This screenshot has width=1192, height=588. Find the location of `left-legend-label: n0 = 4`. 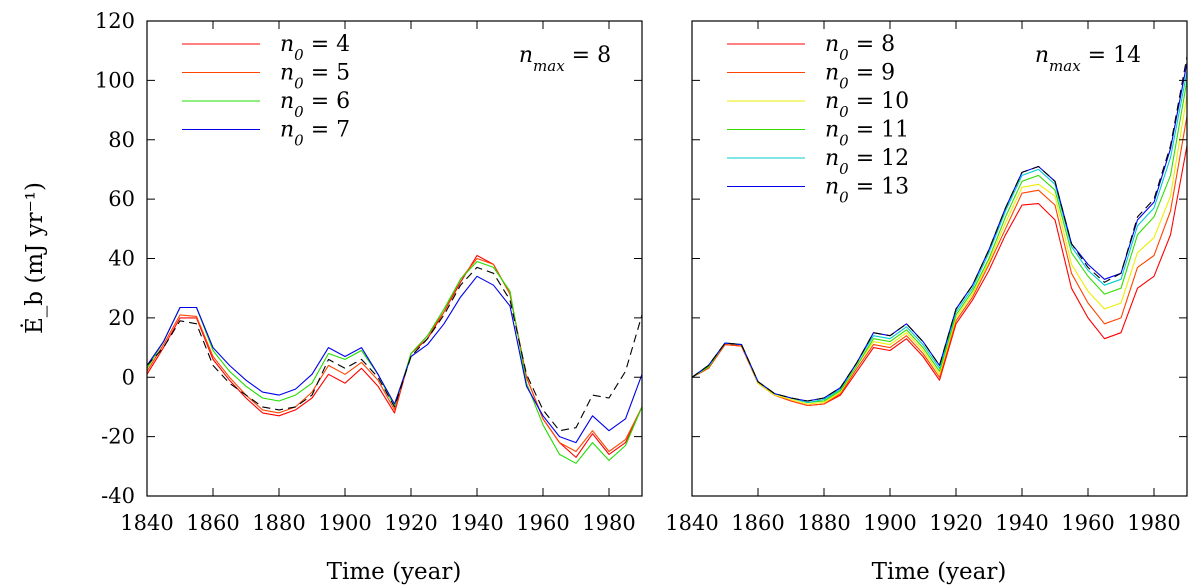

left-legend-label: n0 = 4 is located at coordinates (315, 48).